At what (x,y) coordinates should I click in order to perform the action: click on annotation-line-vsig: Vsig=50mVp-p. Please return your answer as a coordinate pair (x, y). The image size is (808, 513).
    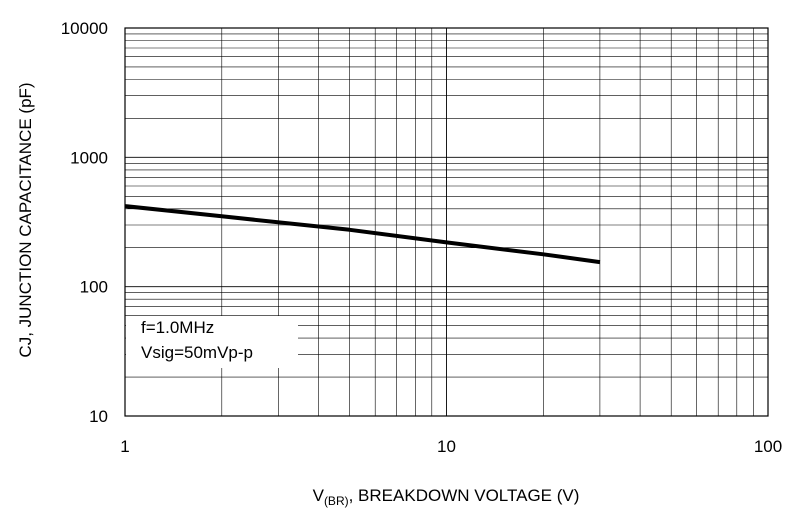
    Looking at the image, I should click on (197, 352).